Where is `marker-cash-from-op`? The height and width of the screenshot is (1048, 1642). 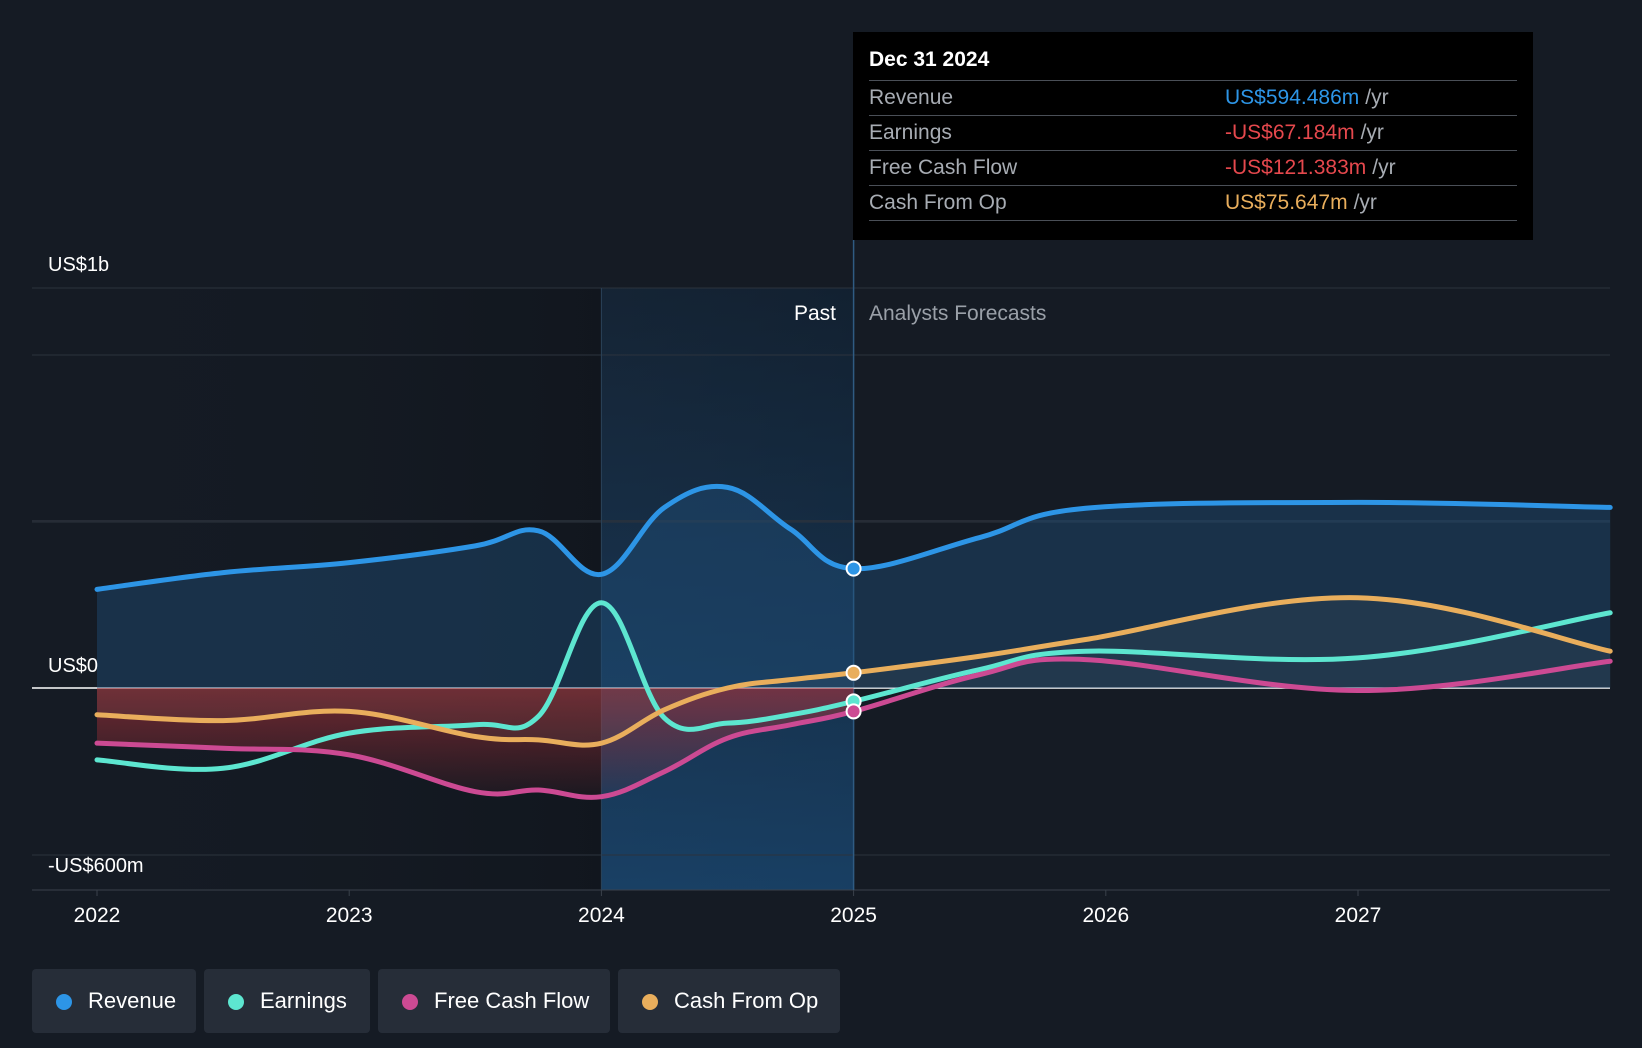
marker-cash-from-op is located at coordinates (853, 672).